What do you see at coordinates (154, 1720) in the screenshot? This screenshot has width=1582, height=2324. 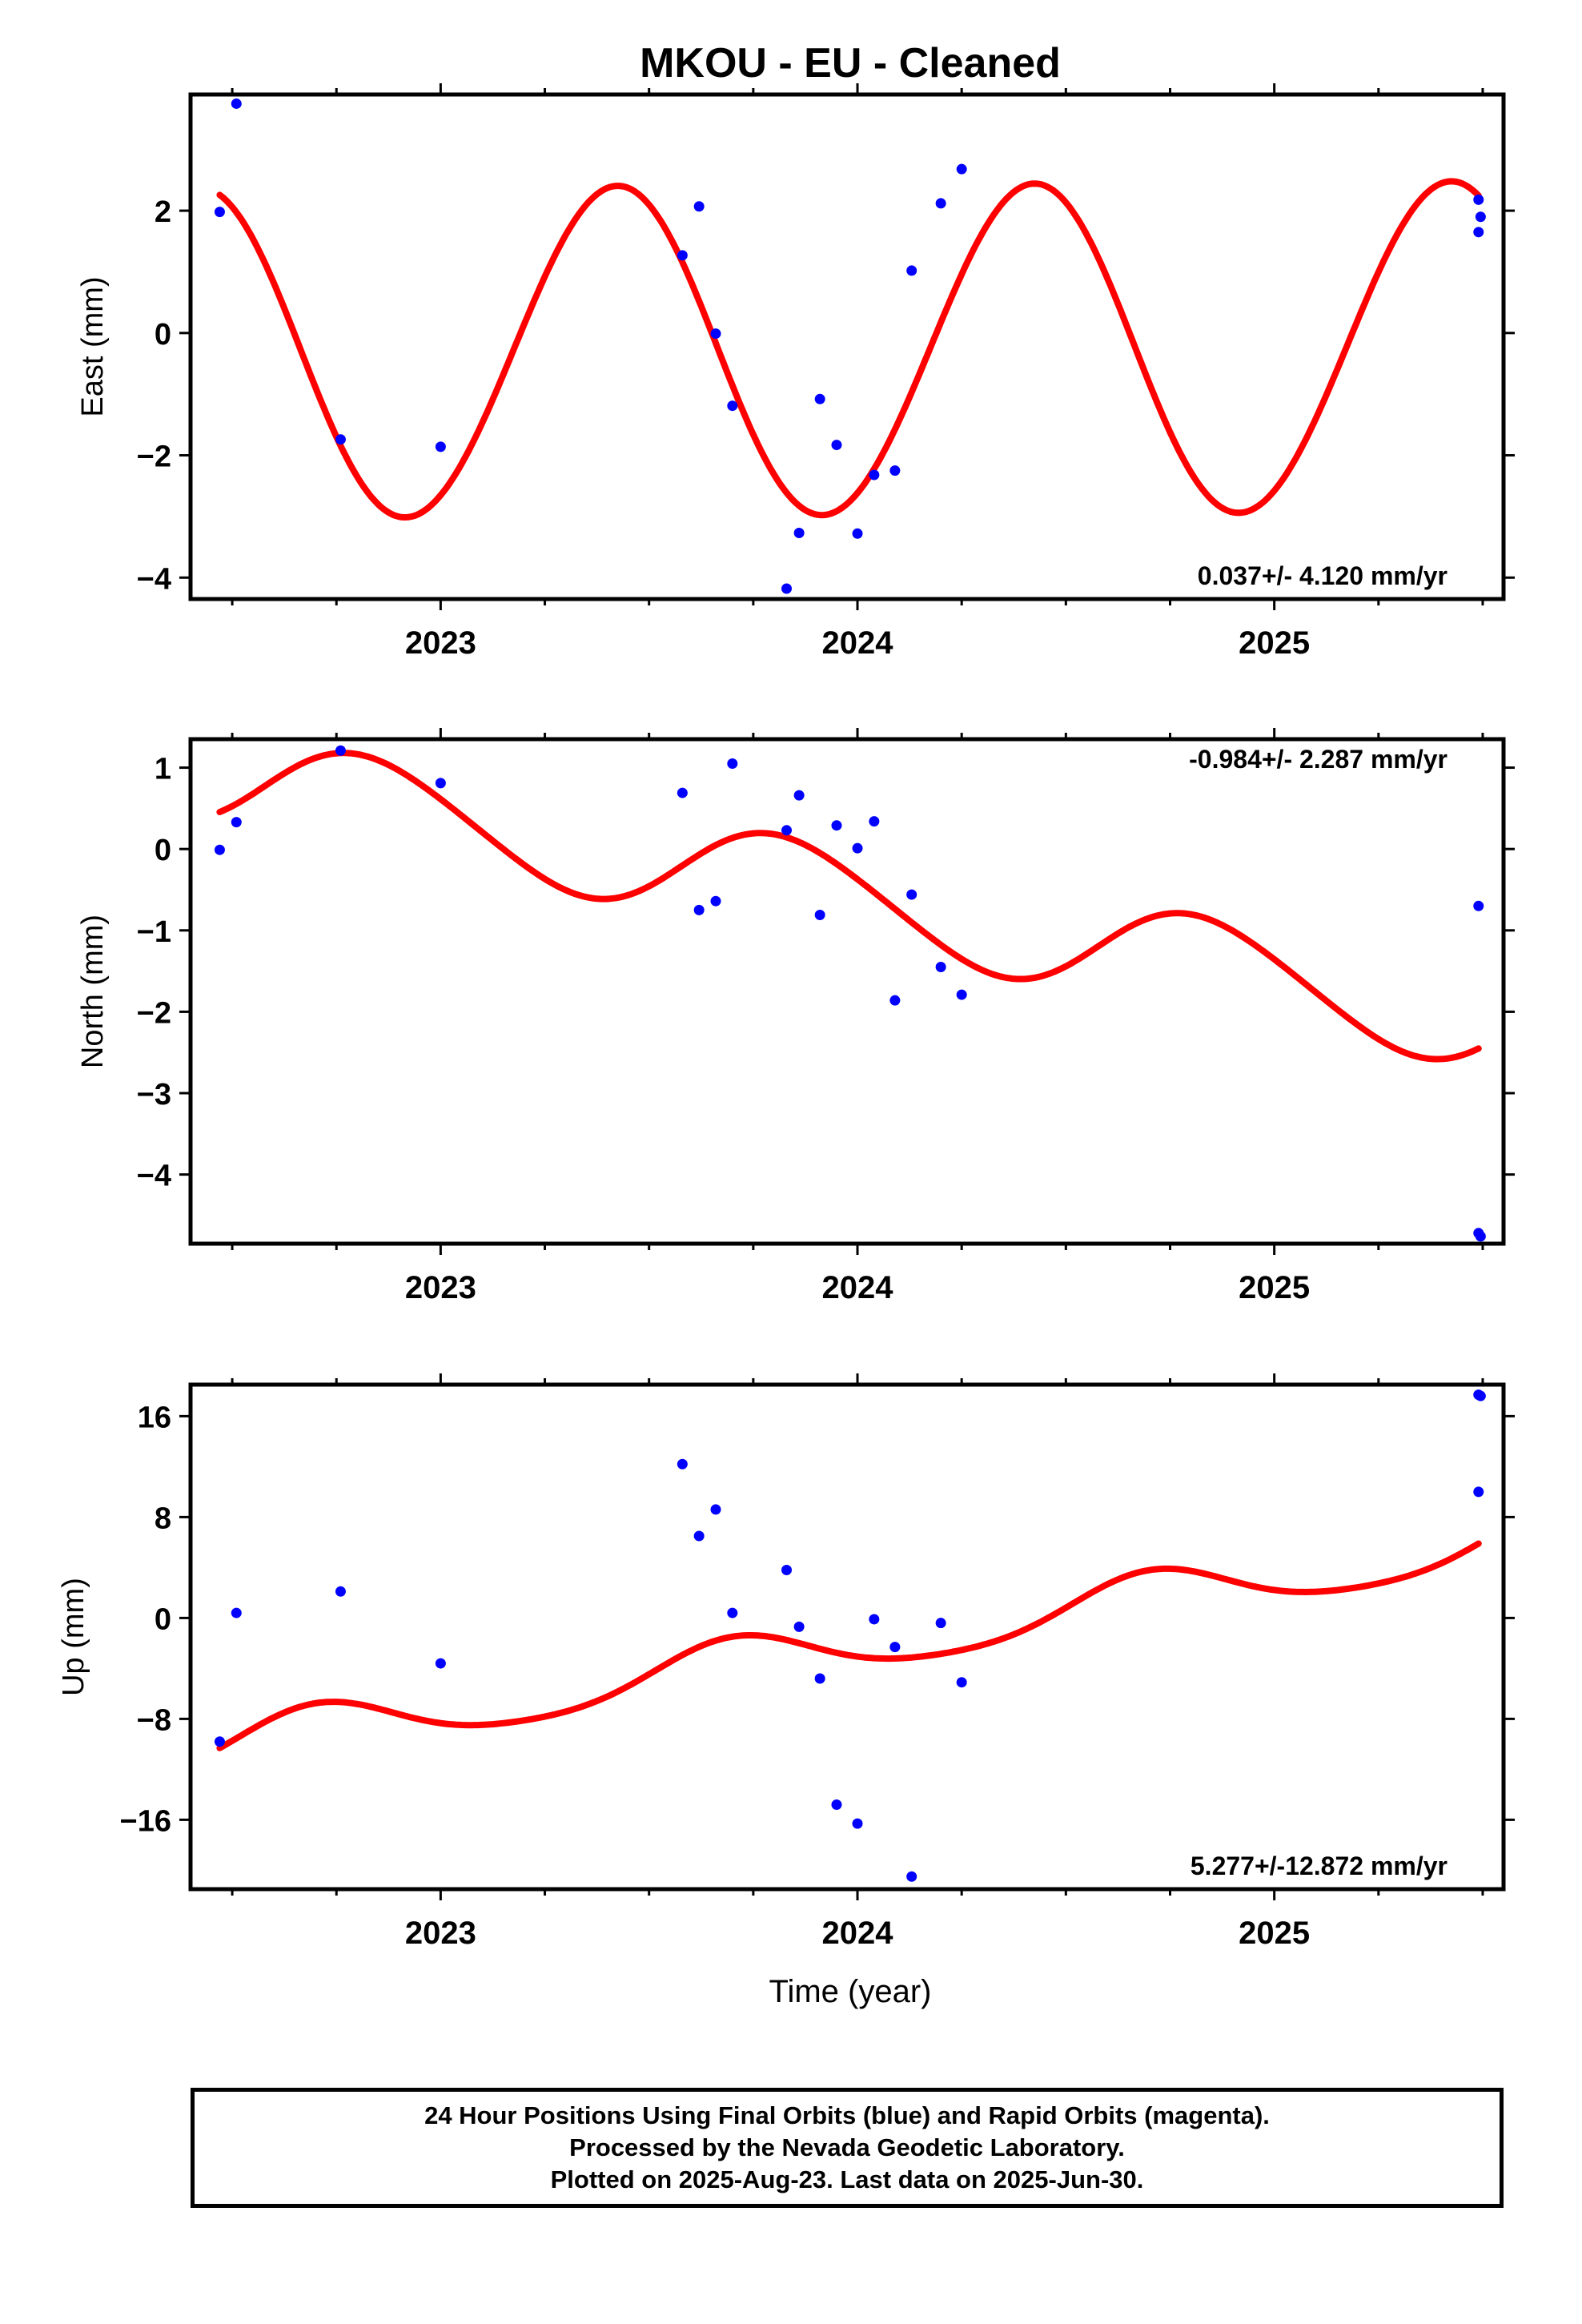 I see `y-tick-label: −8` at bounding box center [154, 1720].